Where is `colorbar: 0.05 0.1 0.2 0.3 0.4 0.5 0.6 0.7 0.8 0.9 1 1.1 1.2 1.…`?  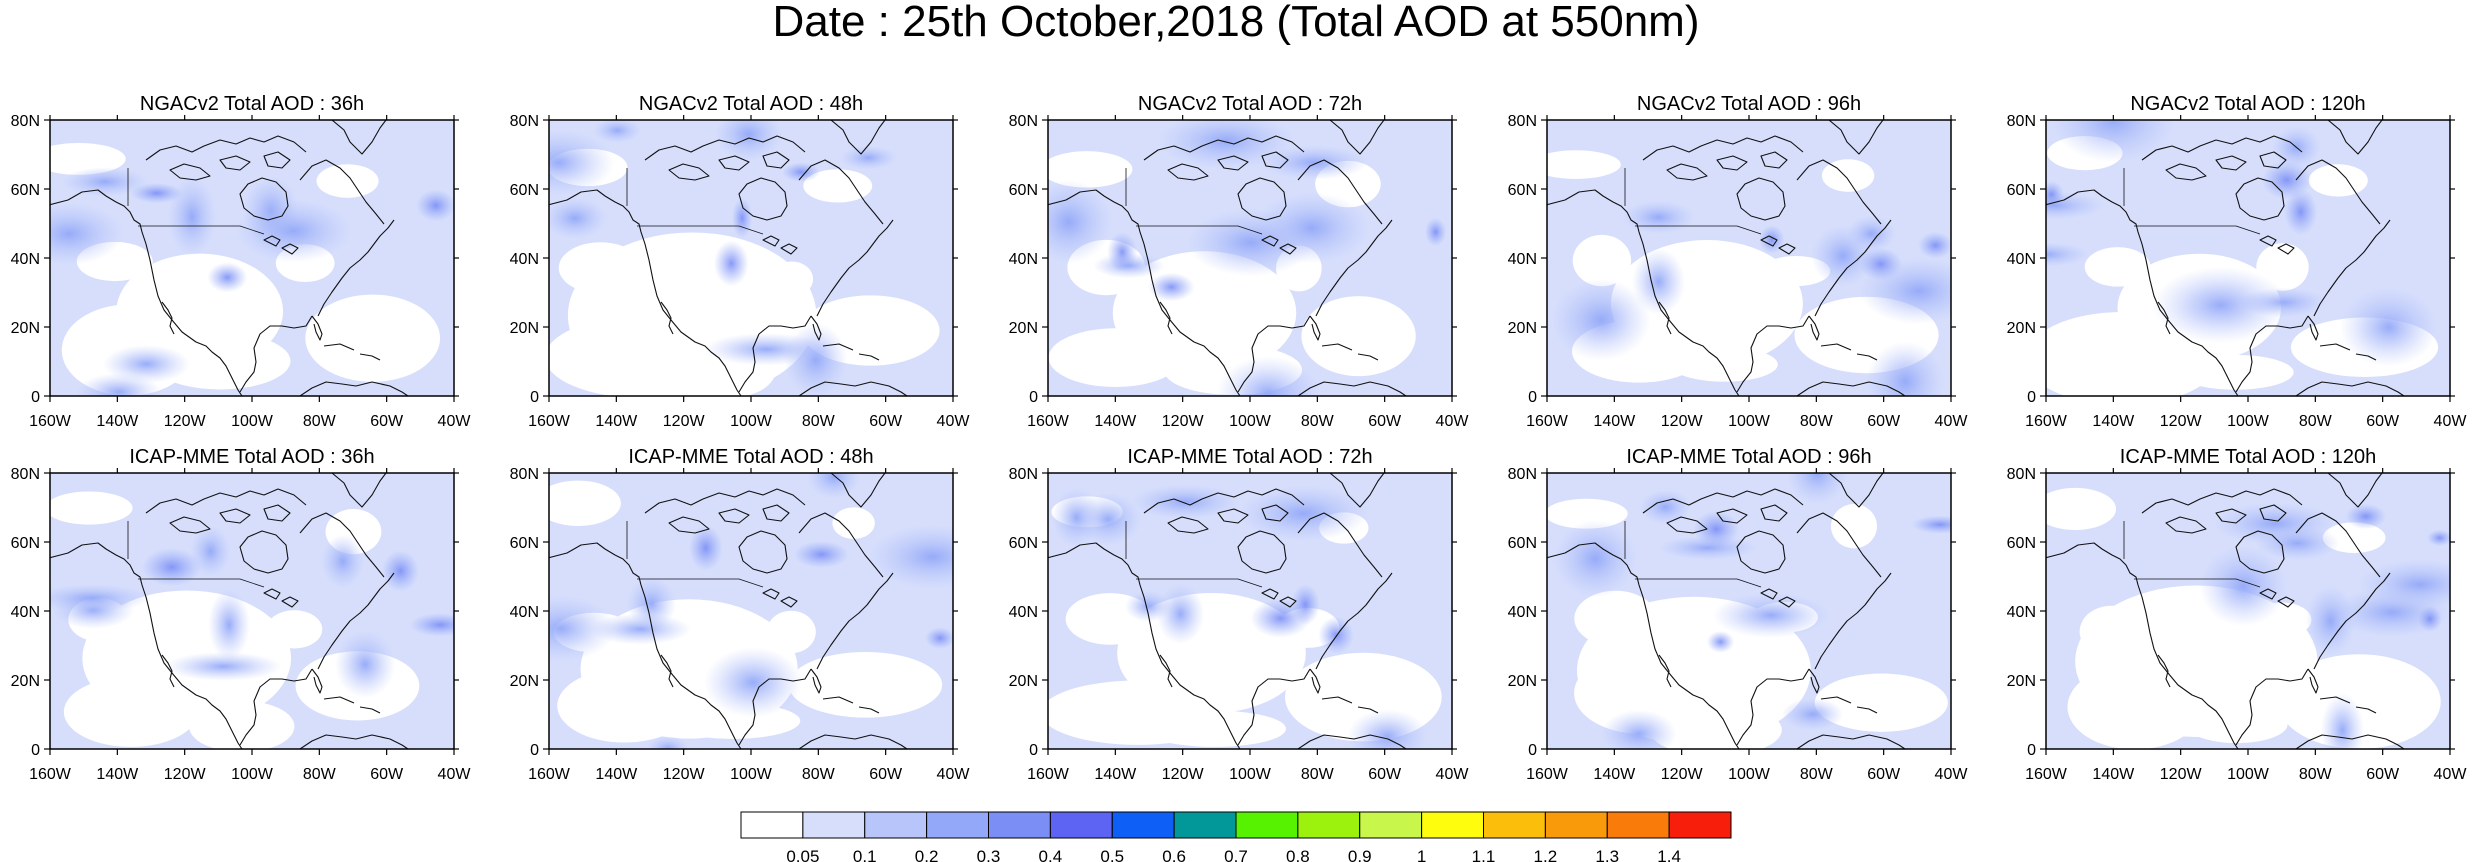
colorbar: 0.05 0.1 0.2 0.3 0.4 0.5 0.6 0.7 0.8 0.9 1 1.1 1.2 1.… is located at coordinates (1236, 836).